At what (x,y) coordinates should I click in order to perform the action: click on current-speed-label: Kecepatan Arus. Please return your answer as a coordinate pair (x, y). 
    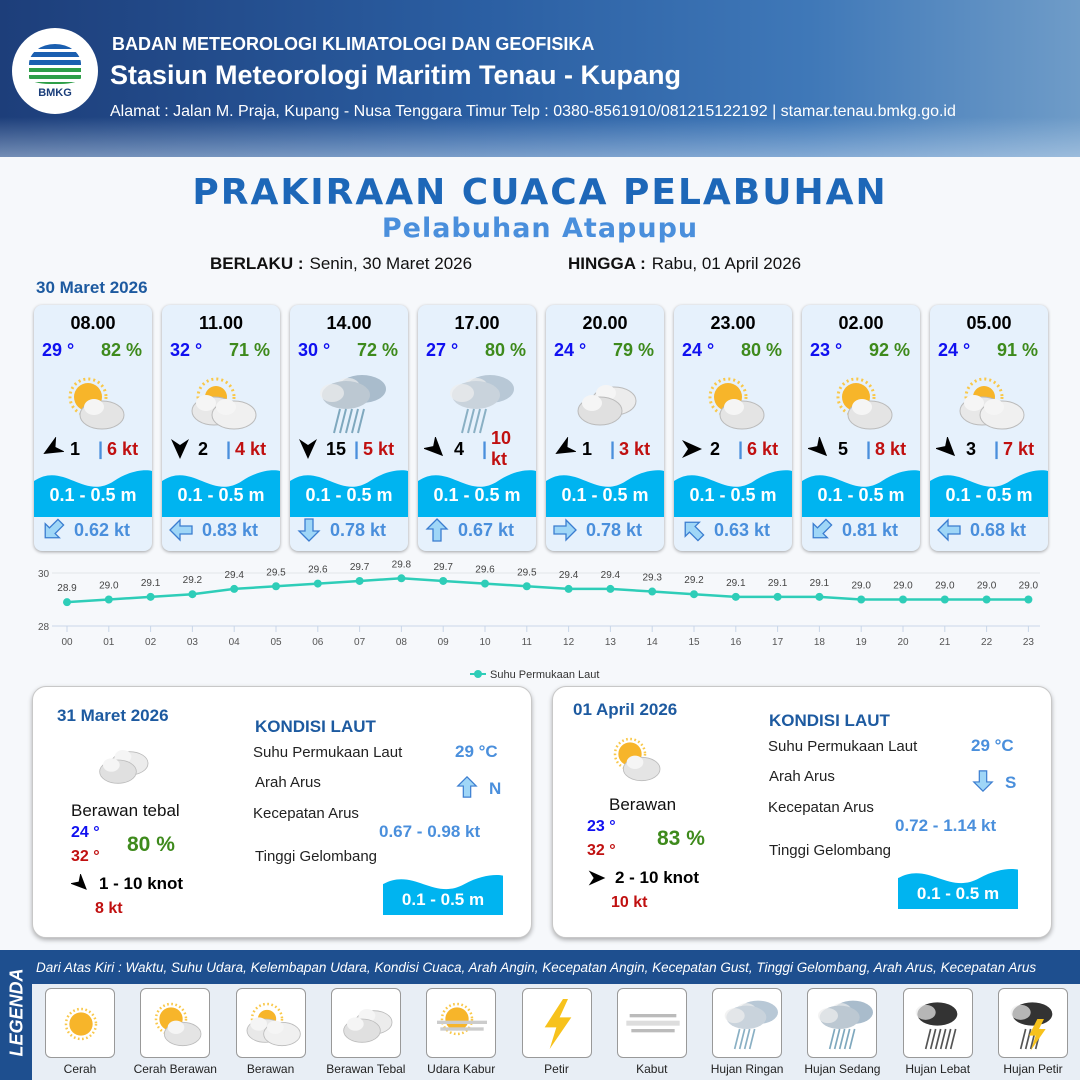
    Looking at the image, I should click on (821, 807).